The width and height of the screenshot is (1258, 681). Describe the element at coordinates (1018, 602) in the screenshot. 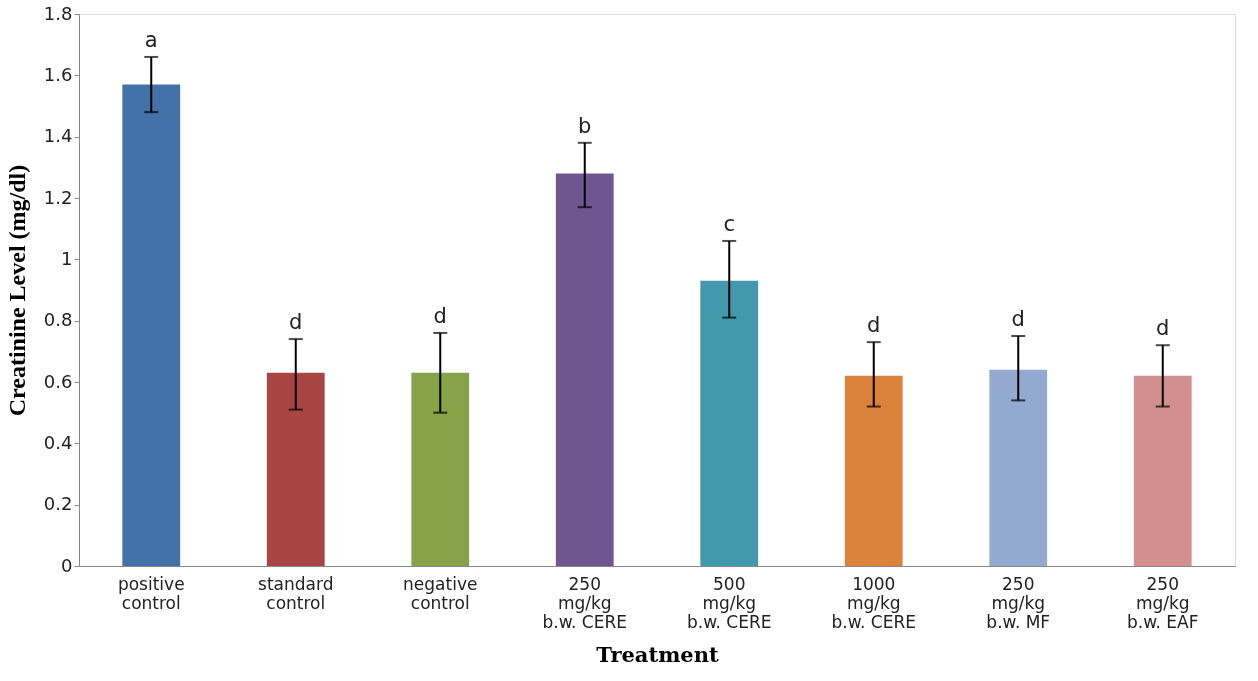

I see `x-tick-label: 250 mg/kg b.w. MF` at that location.